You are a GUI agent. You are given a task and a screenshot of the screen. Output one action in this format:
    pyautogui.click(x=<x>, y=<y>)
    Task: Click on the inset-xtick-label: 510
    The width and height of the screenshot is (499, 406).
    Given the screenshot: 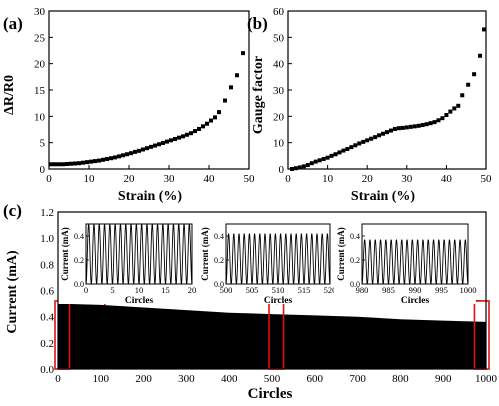 What is the action you would take?
    pyautogui.click(x=278, y=290)
    